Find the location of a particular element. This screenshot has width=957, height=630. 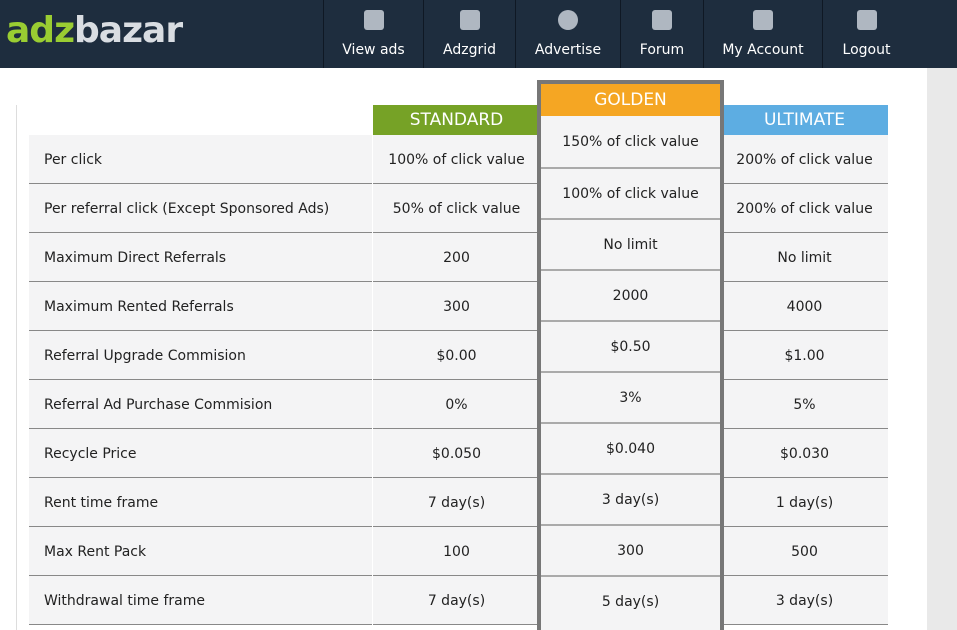

column-header: ULTIMATE is located at coordinates (804, 120).